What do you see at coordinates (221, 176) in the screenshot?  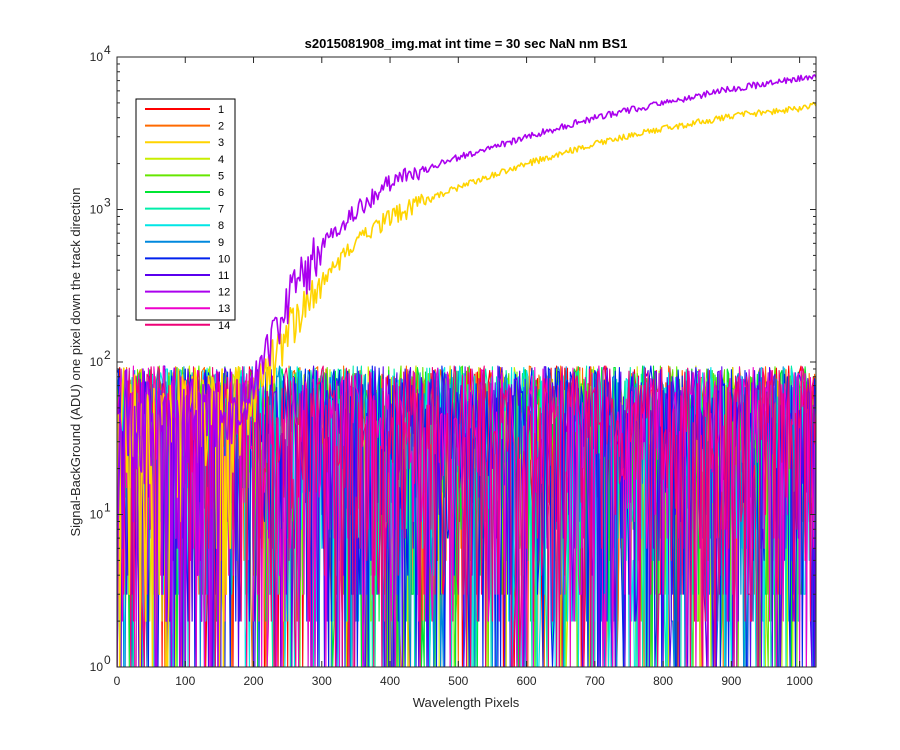 I see `legend-label-5: 5` at bounding box center [221, 176].